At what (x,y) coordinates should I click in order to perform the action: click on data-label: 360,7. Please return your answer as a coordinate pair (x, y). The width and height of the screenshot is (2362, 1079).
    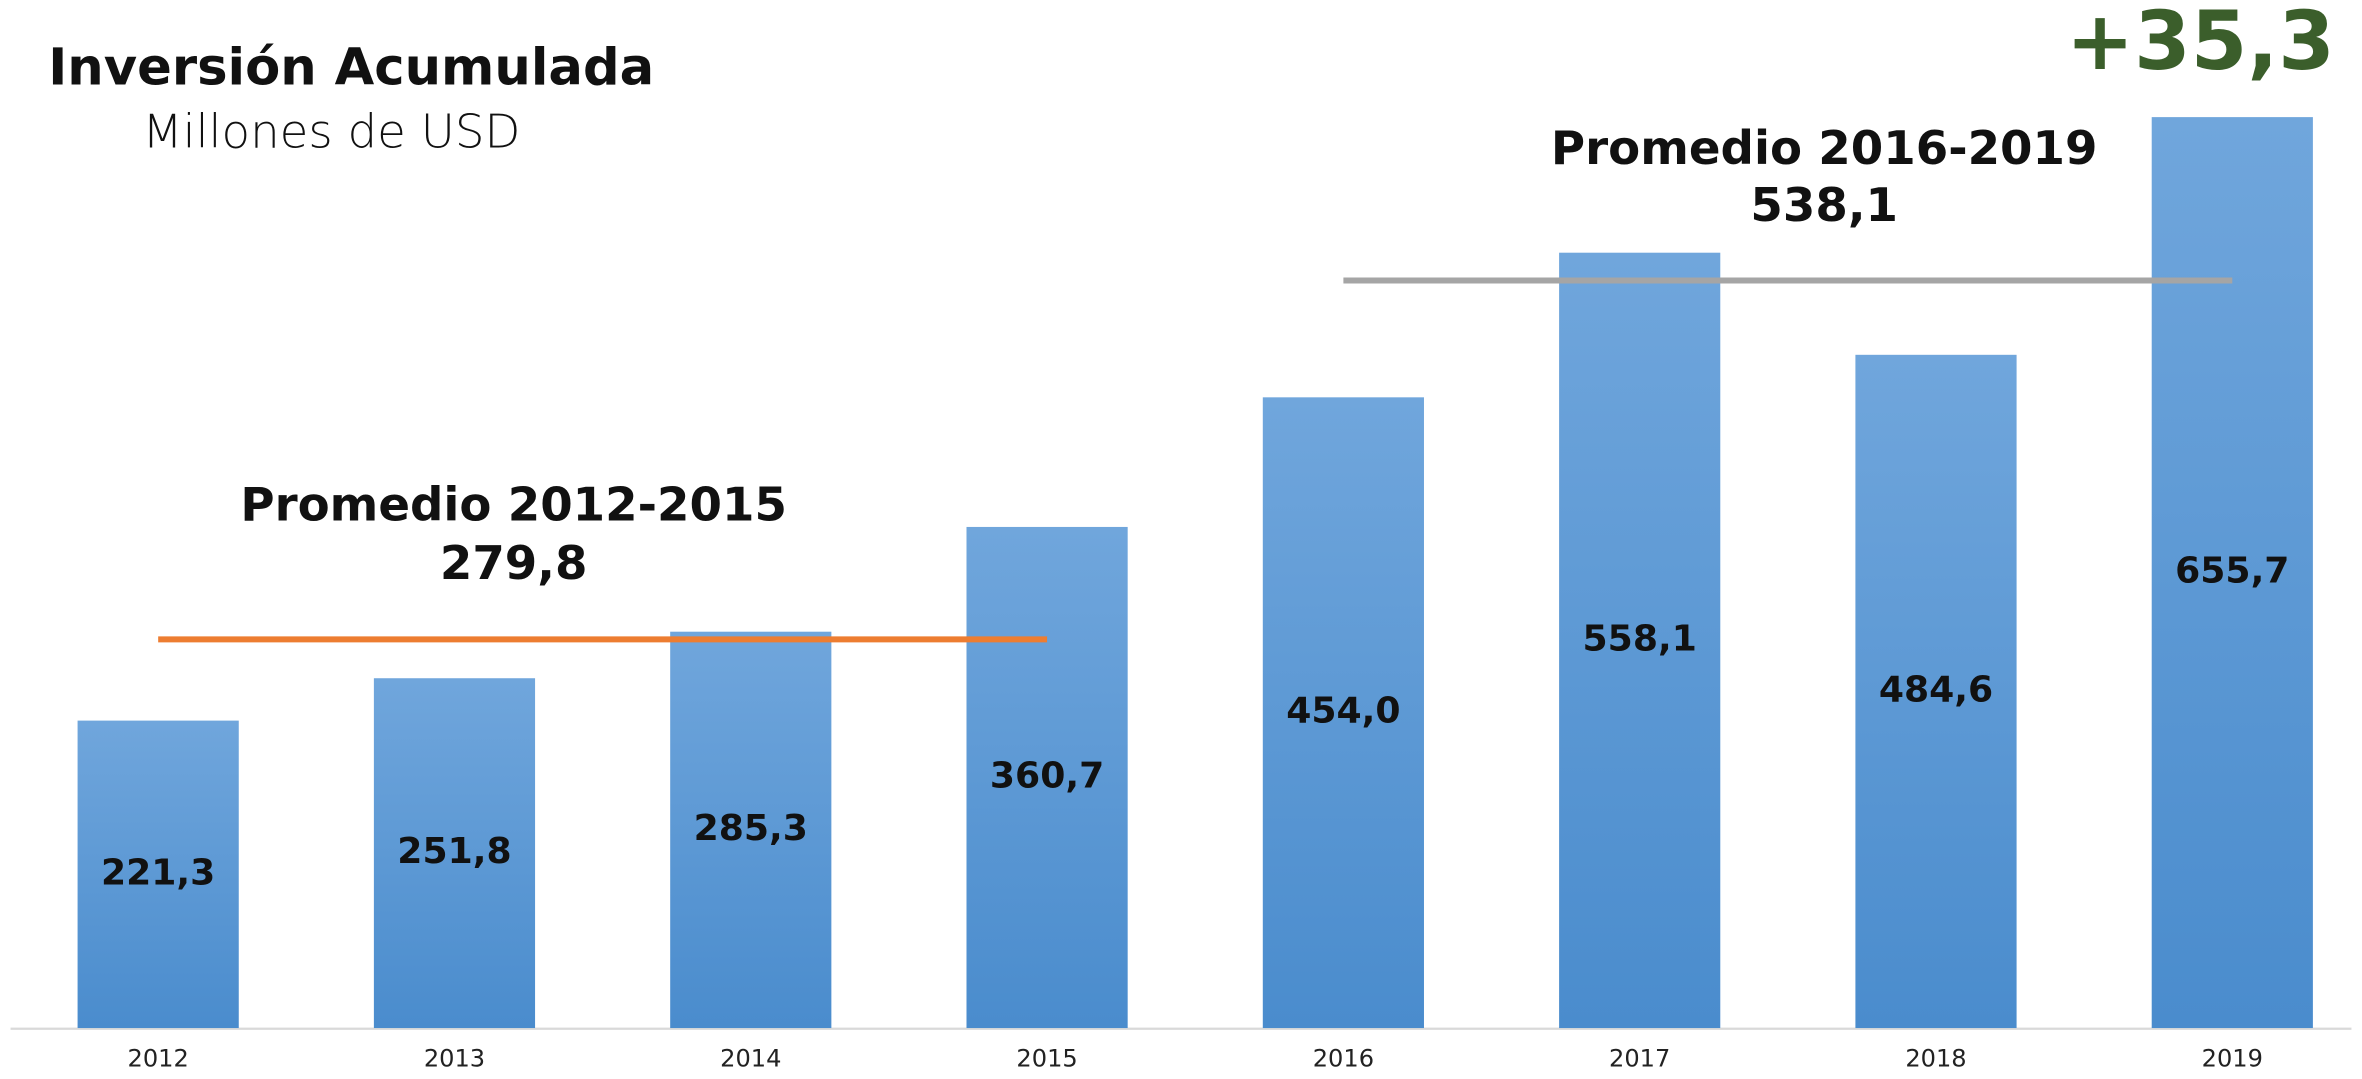
    Looking at the image, I should click on (1047, 776).